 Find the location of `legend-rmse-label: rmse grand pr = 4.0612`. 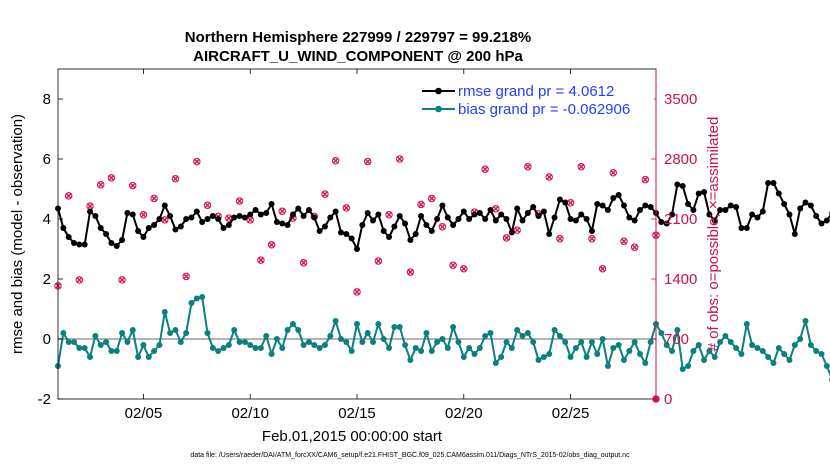

legend-rmse-label: rmse grand pr = 4.0612 is located at coordinates (536, 91).